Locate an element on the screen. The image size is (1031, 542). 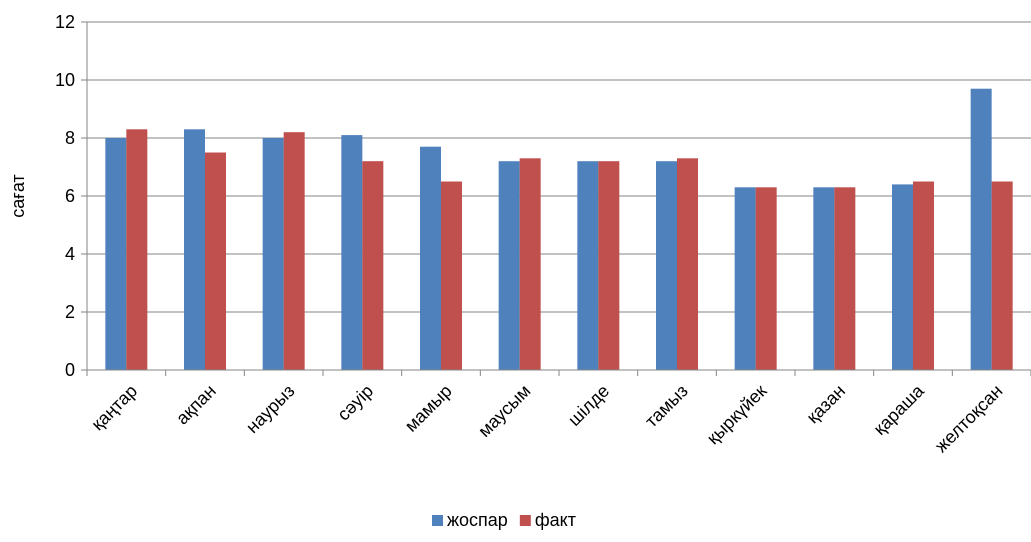
x-tick-label: шілде is located at coordinates (588, 405).